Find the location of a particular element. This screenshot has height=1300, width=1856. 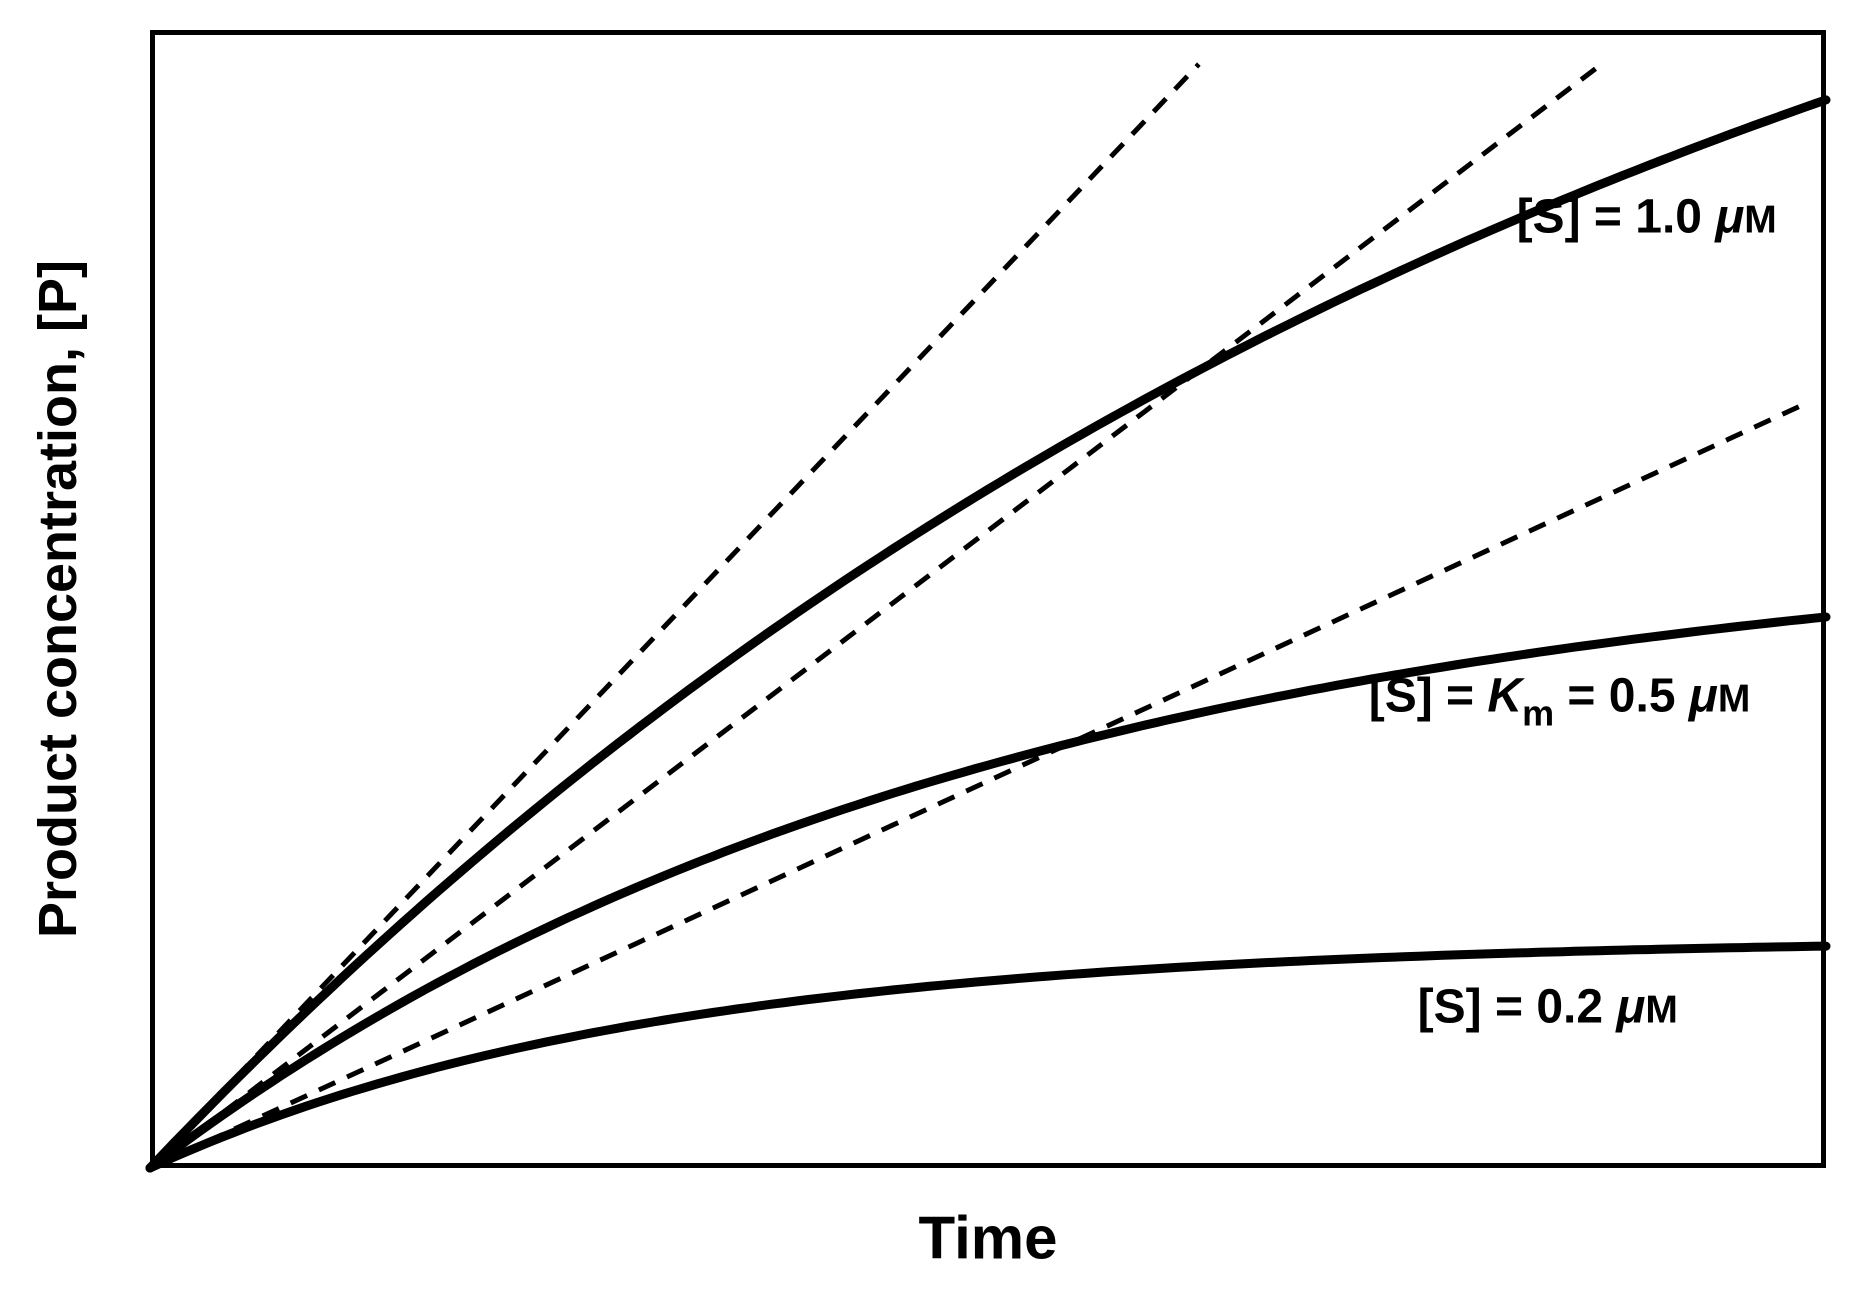

x-axis-label: Time is located at coordinates (988, 1238).